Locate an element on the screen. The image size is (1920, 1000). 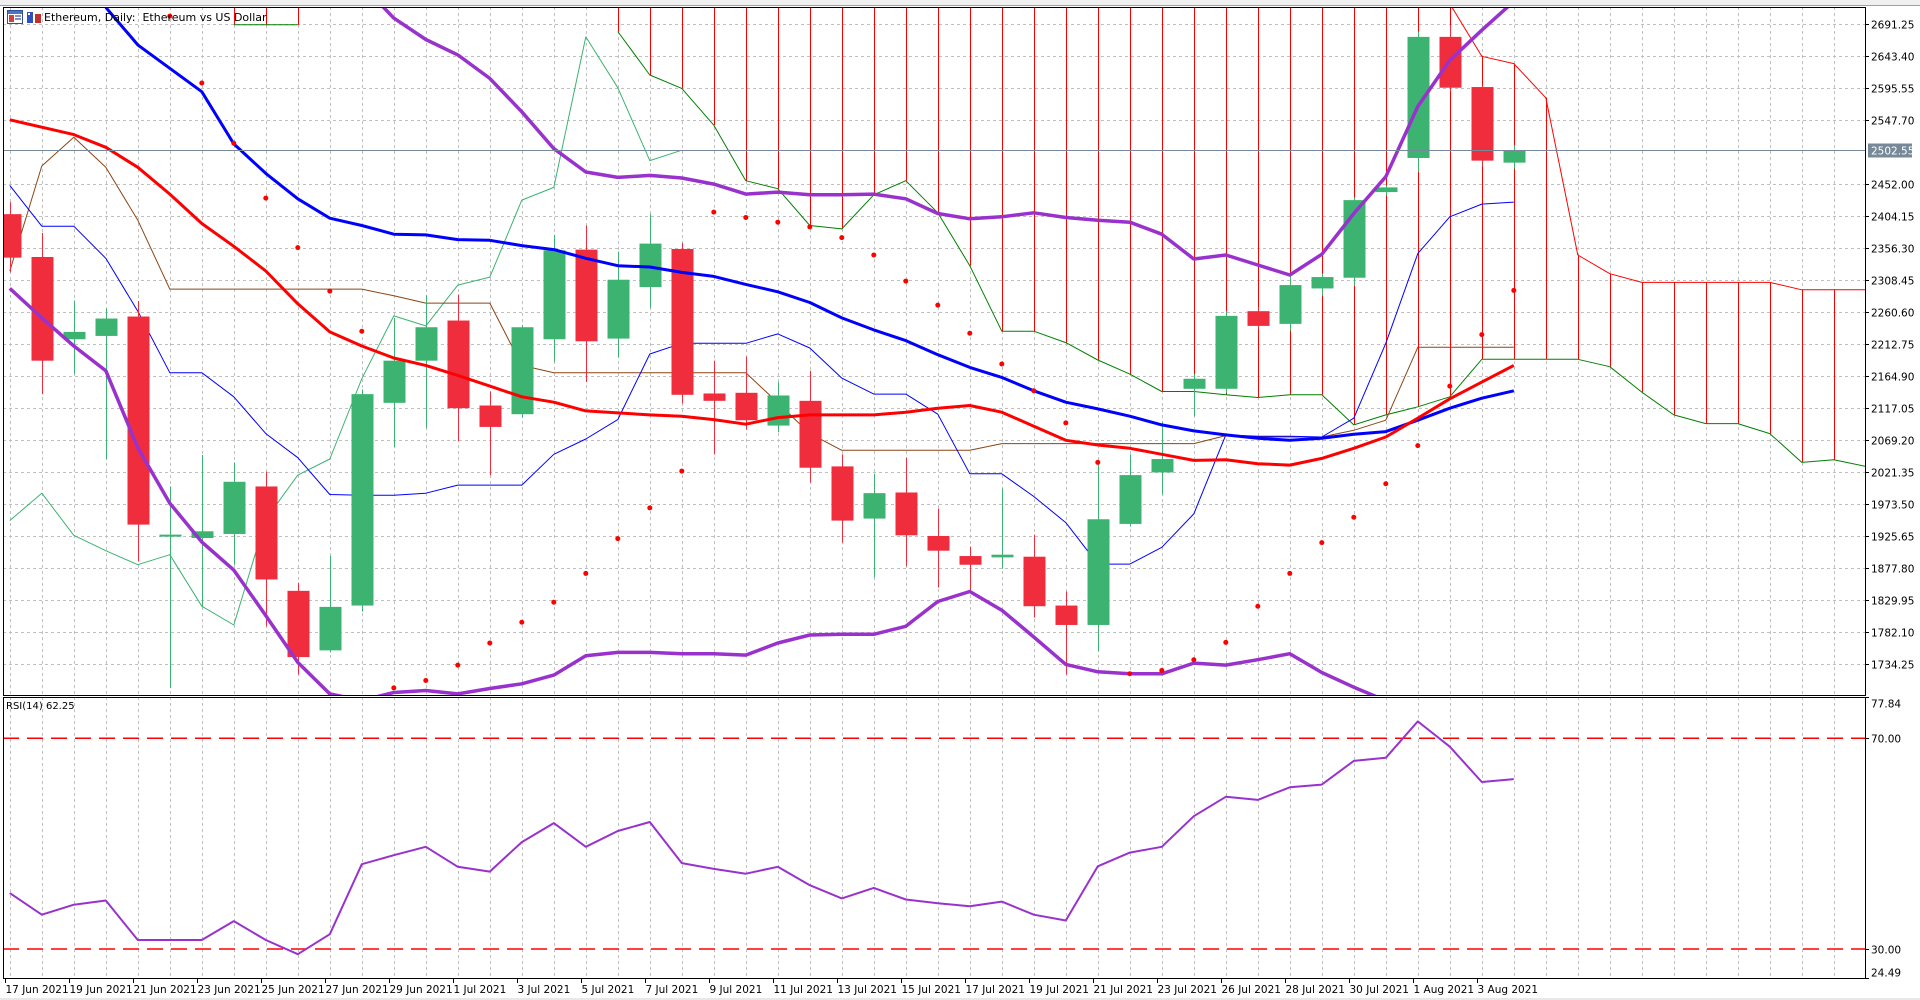
rsi-tick-label: 77.84 is located at coordinates (1886, 705).